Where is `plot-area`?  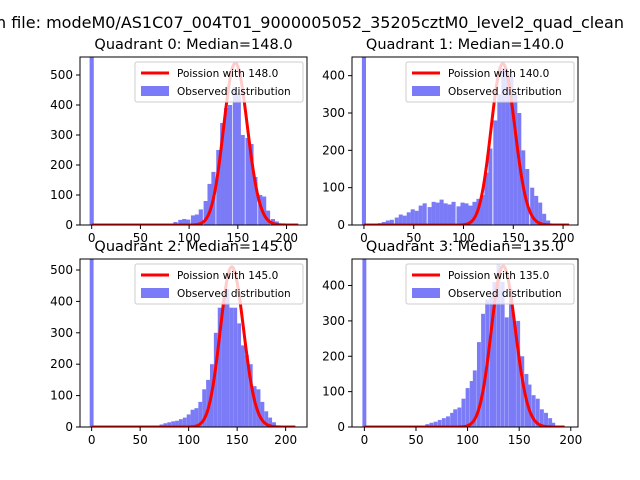 plot-area is located at coordinates (465, 141).